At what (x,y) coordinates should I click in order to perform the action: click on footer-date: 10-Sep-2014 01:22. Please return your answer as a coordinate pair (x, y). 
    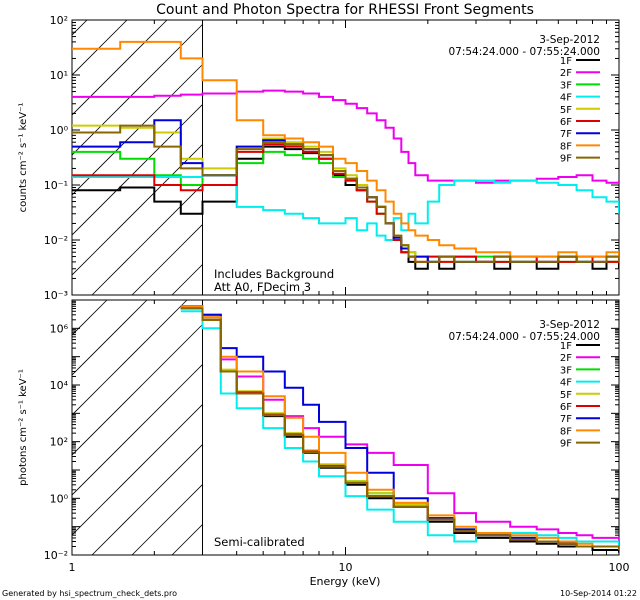
    Looking at the image, I should click on (598, 593).